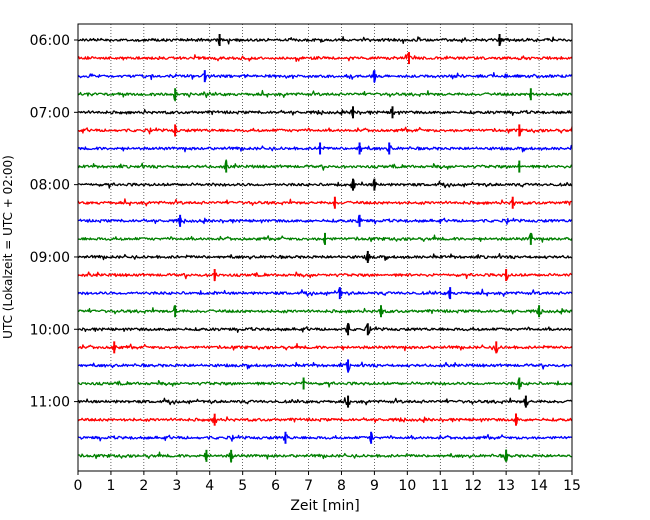  Describe the element at coordinates (78, 486) in the screenshot. I see `x-tick-label: 0` at that location.